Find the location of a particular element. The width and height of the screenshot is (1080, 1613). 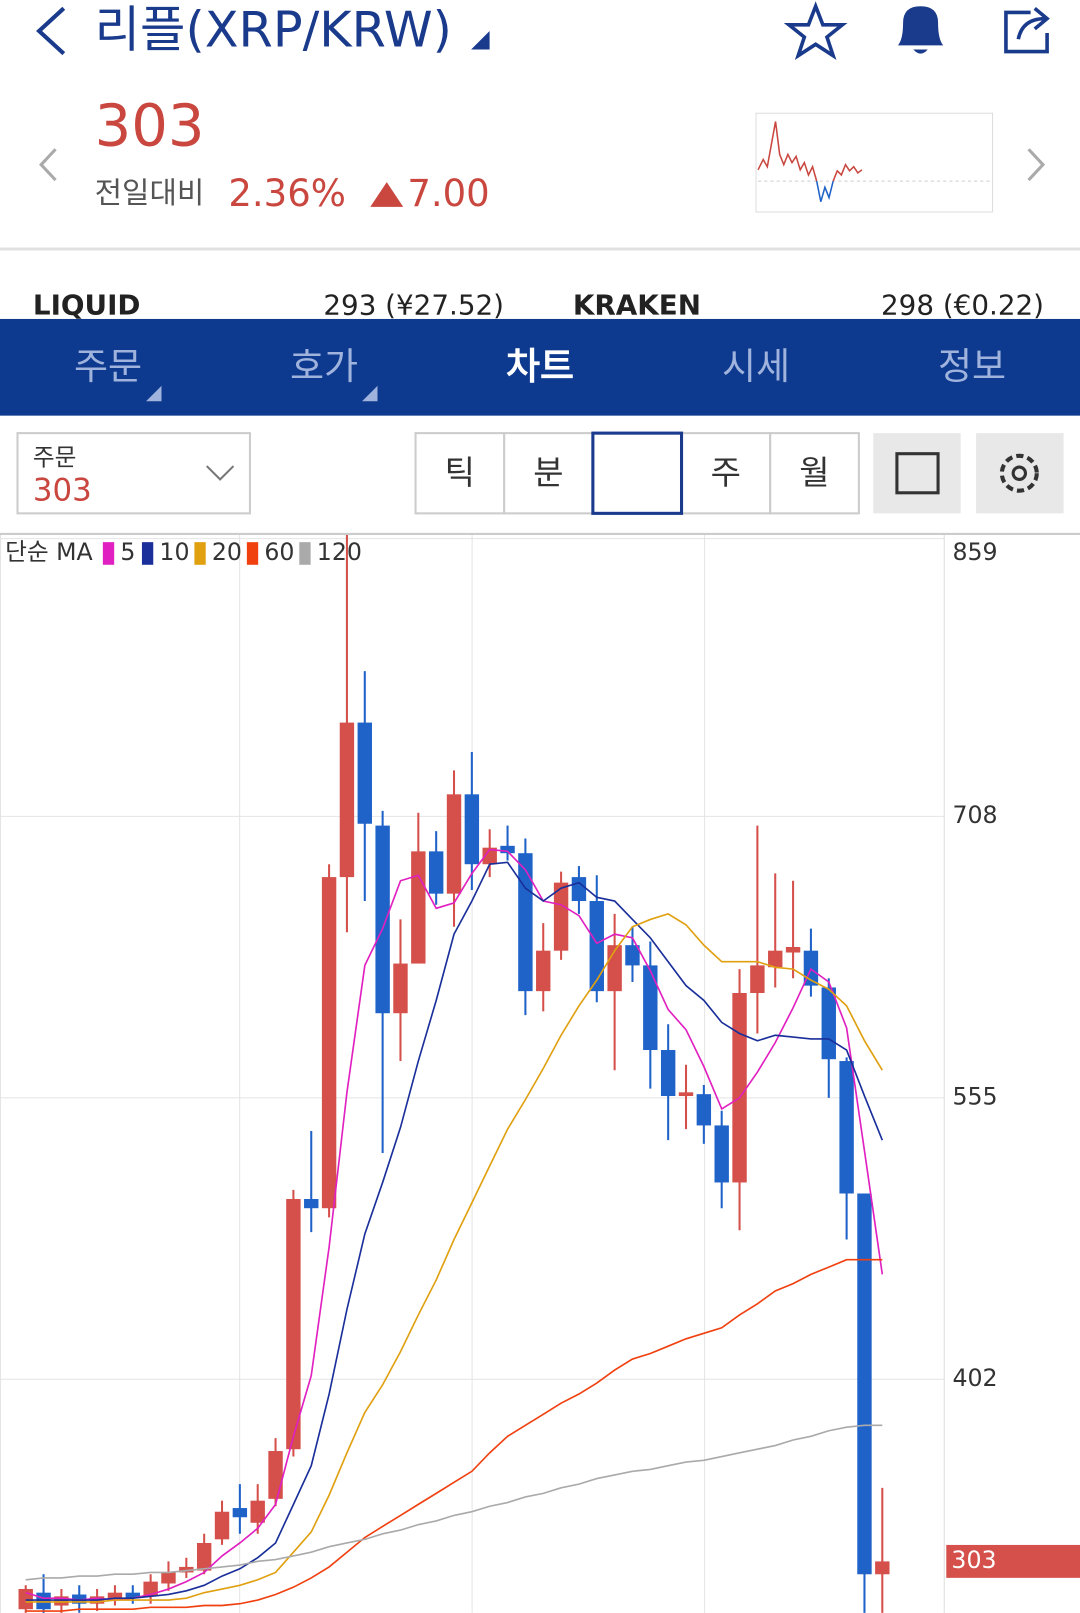

alarm-icon is located at coordinates (920, 30).